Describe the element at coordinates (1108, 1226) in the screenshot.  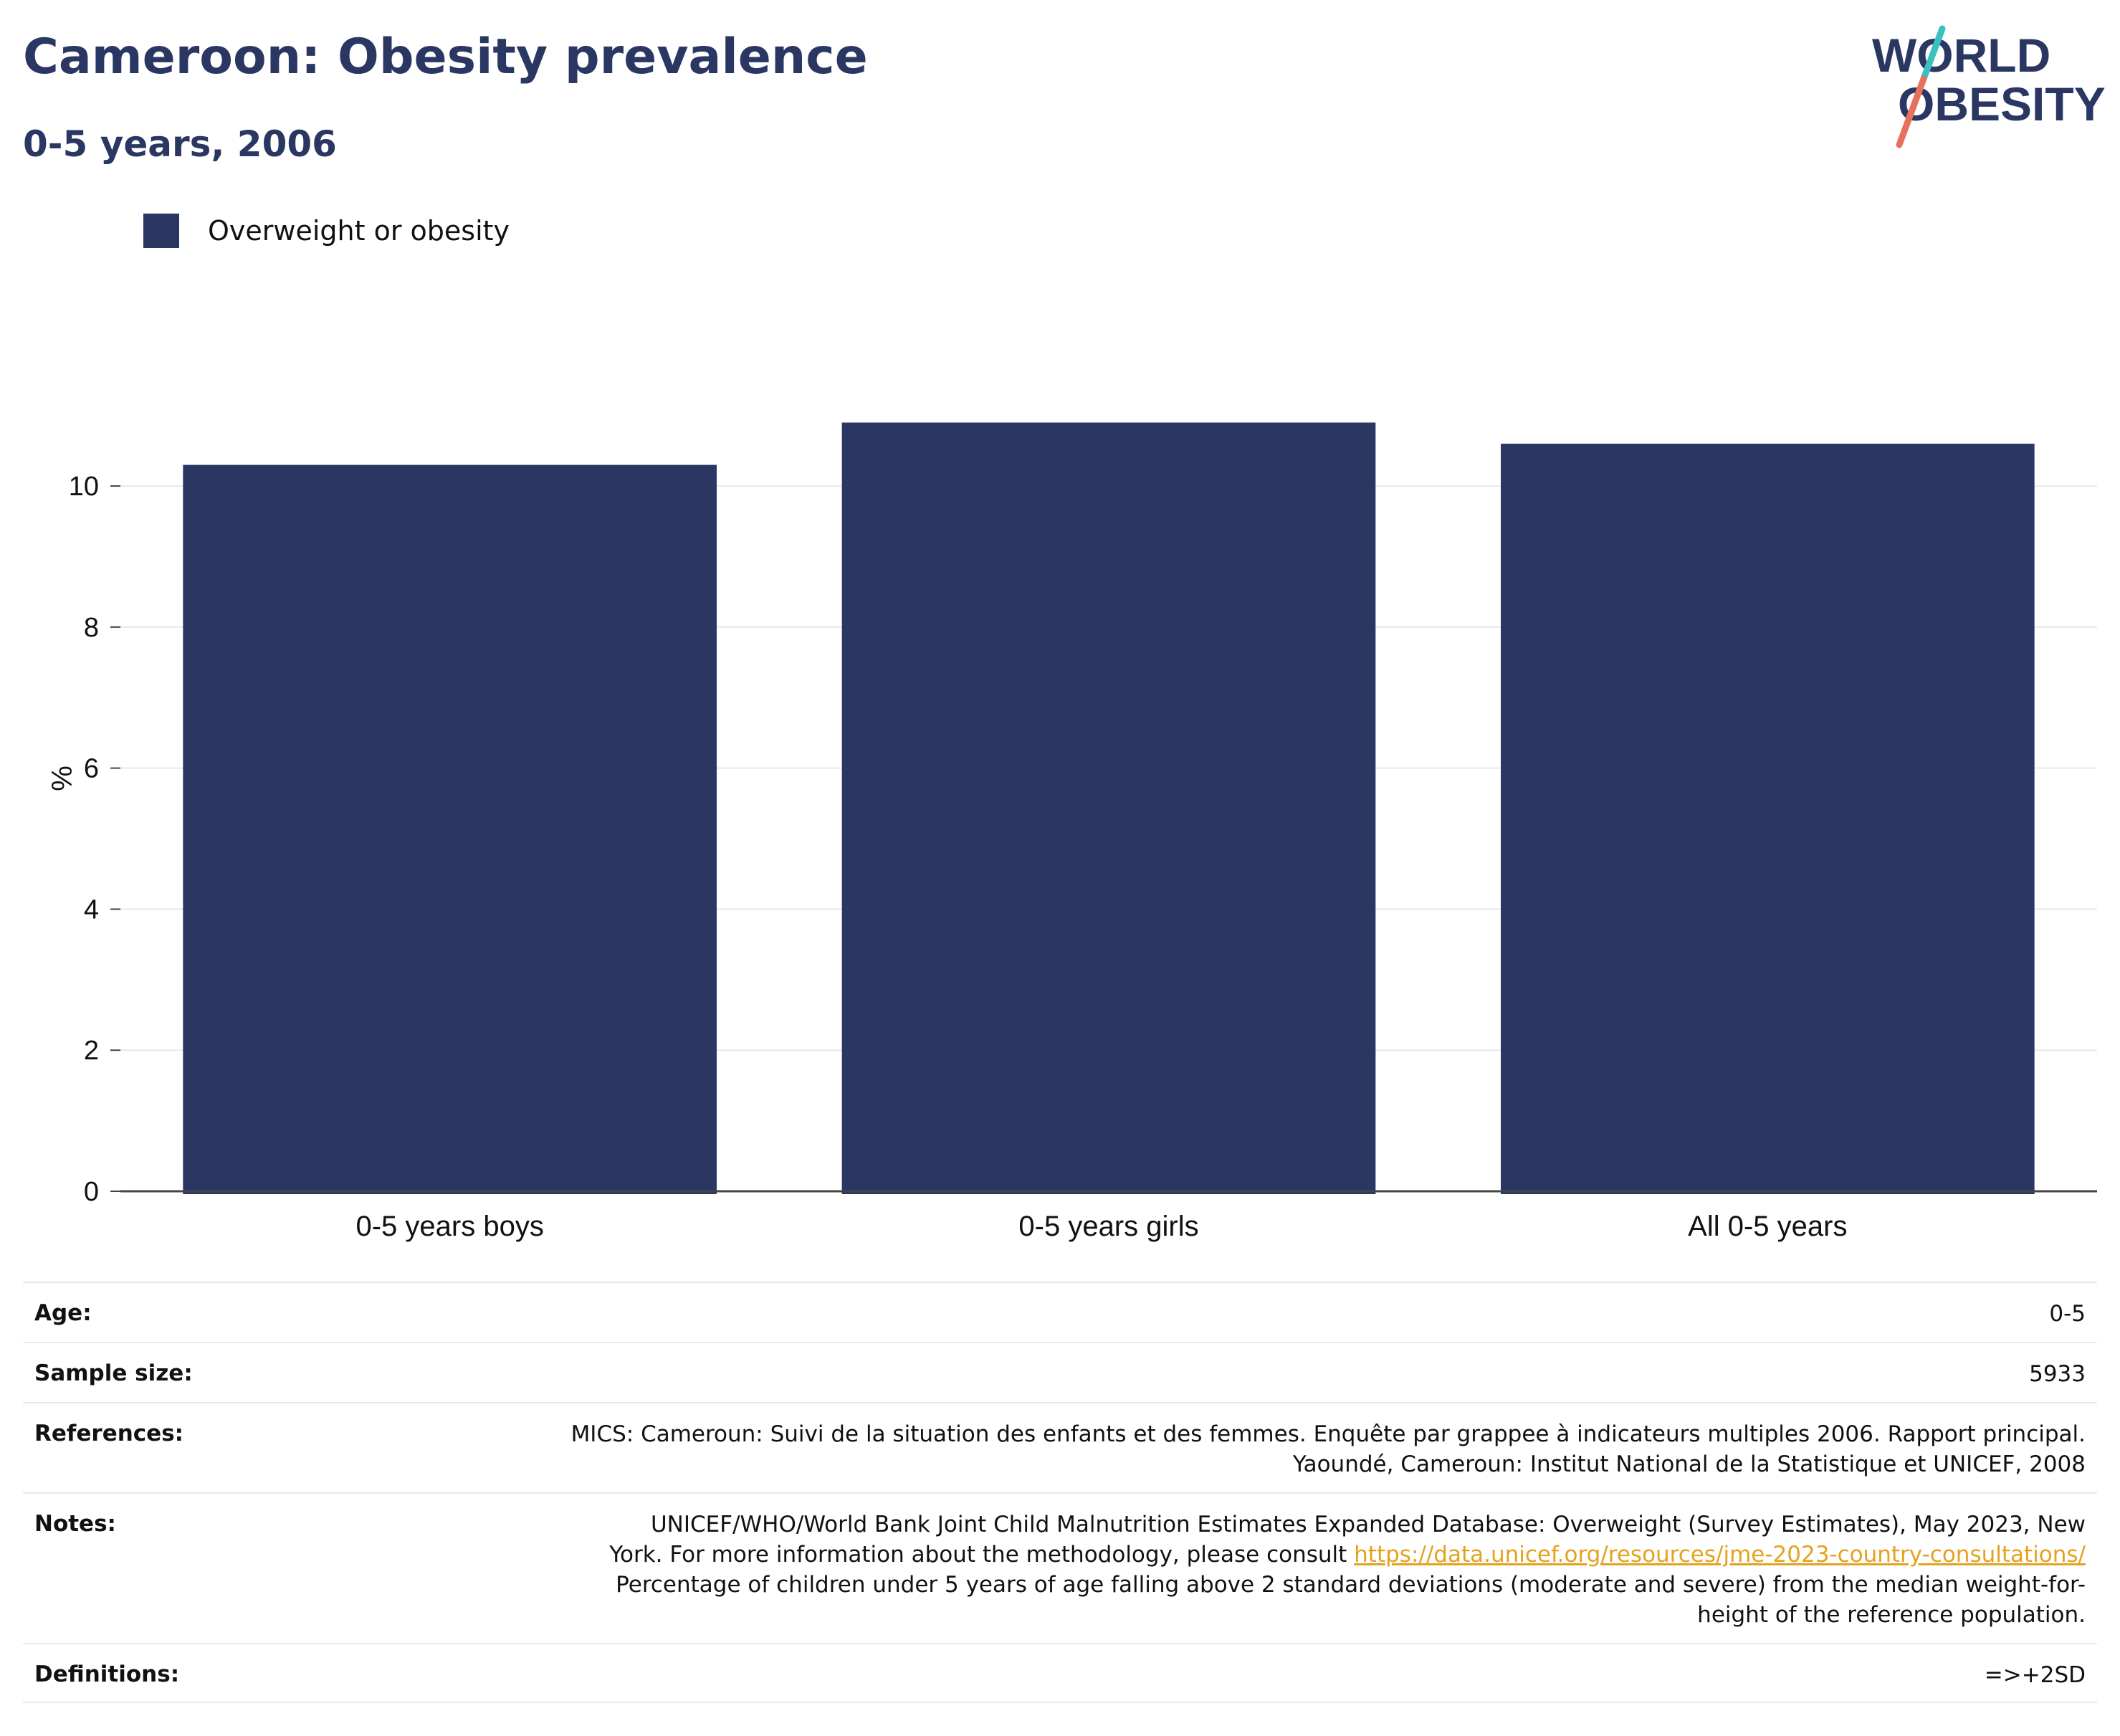
I see `x-tick-label: 0-5 years girls` at that location.